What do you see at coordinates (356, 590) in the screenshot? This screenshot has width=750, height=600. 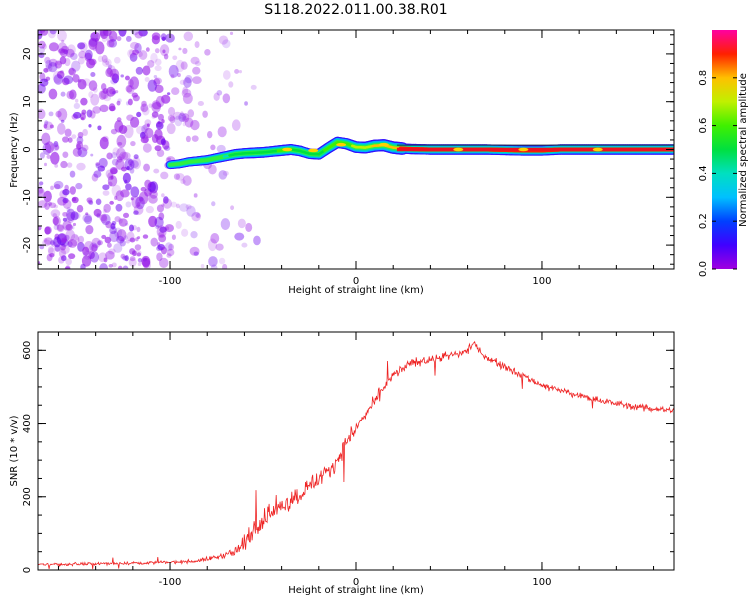 I see `snr-x-label: Height of straight line (km)` at bounding box center [356, 590].